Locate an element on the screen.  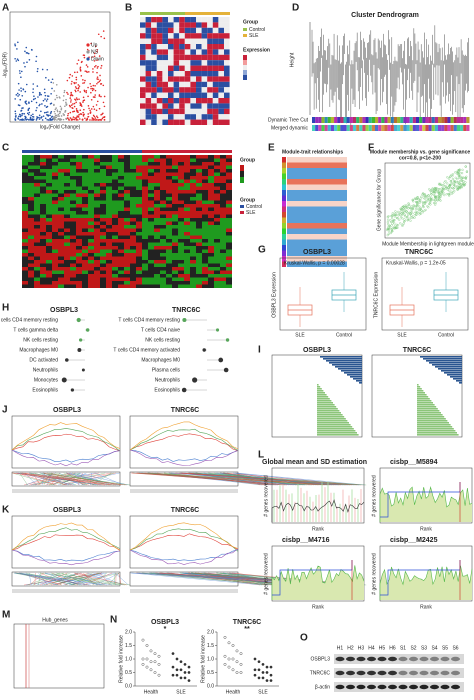
label: E is located at coordinates (271, 148).